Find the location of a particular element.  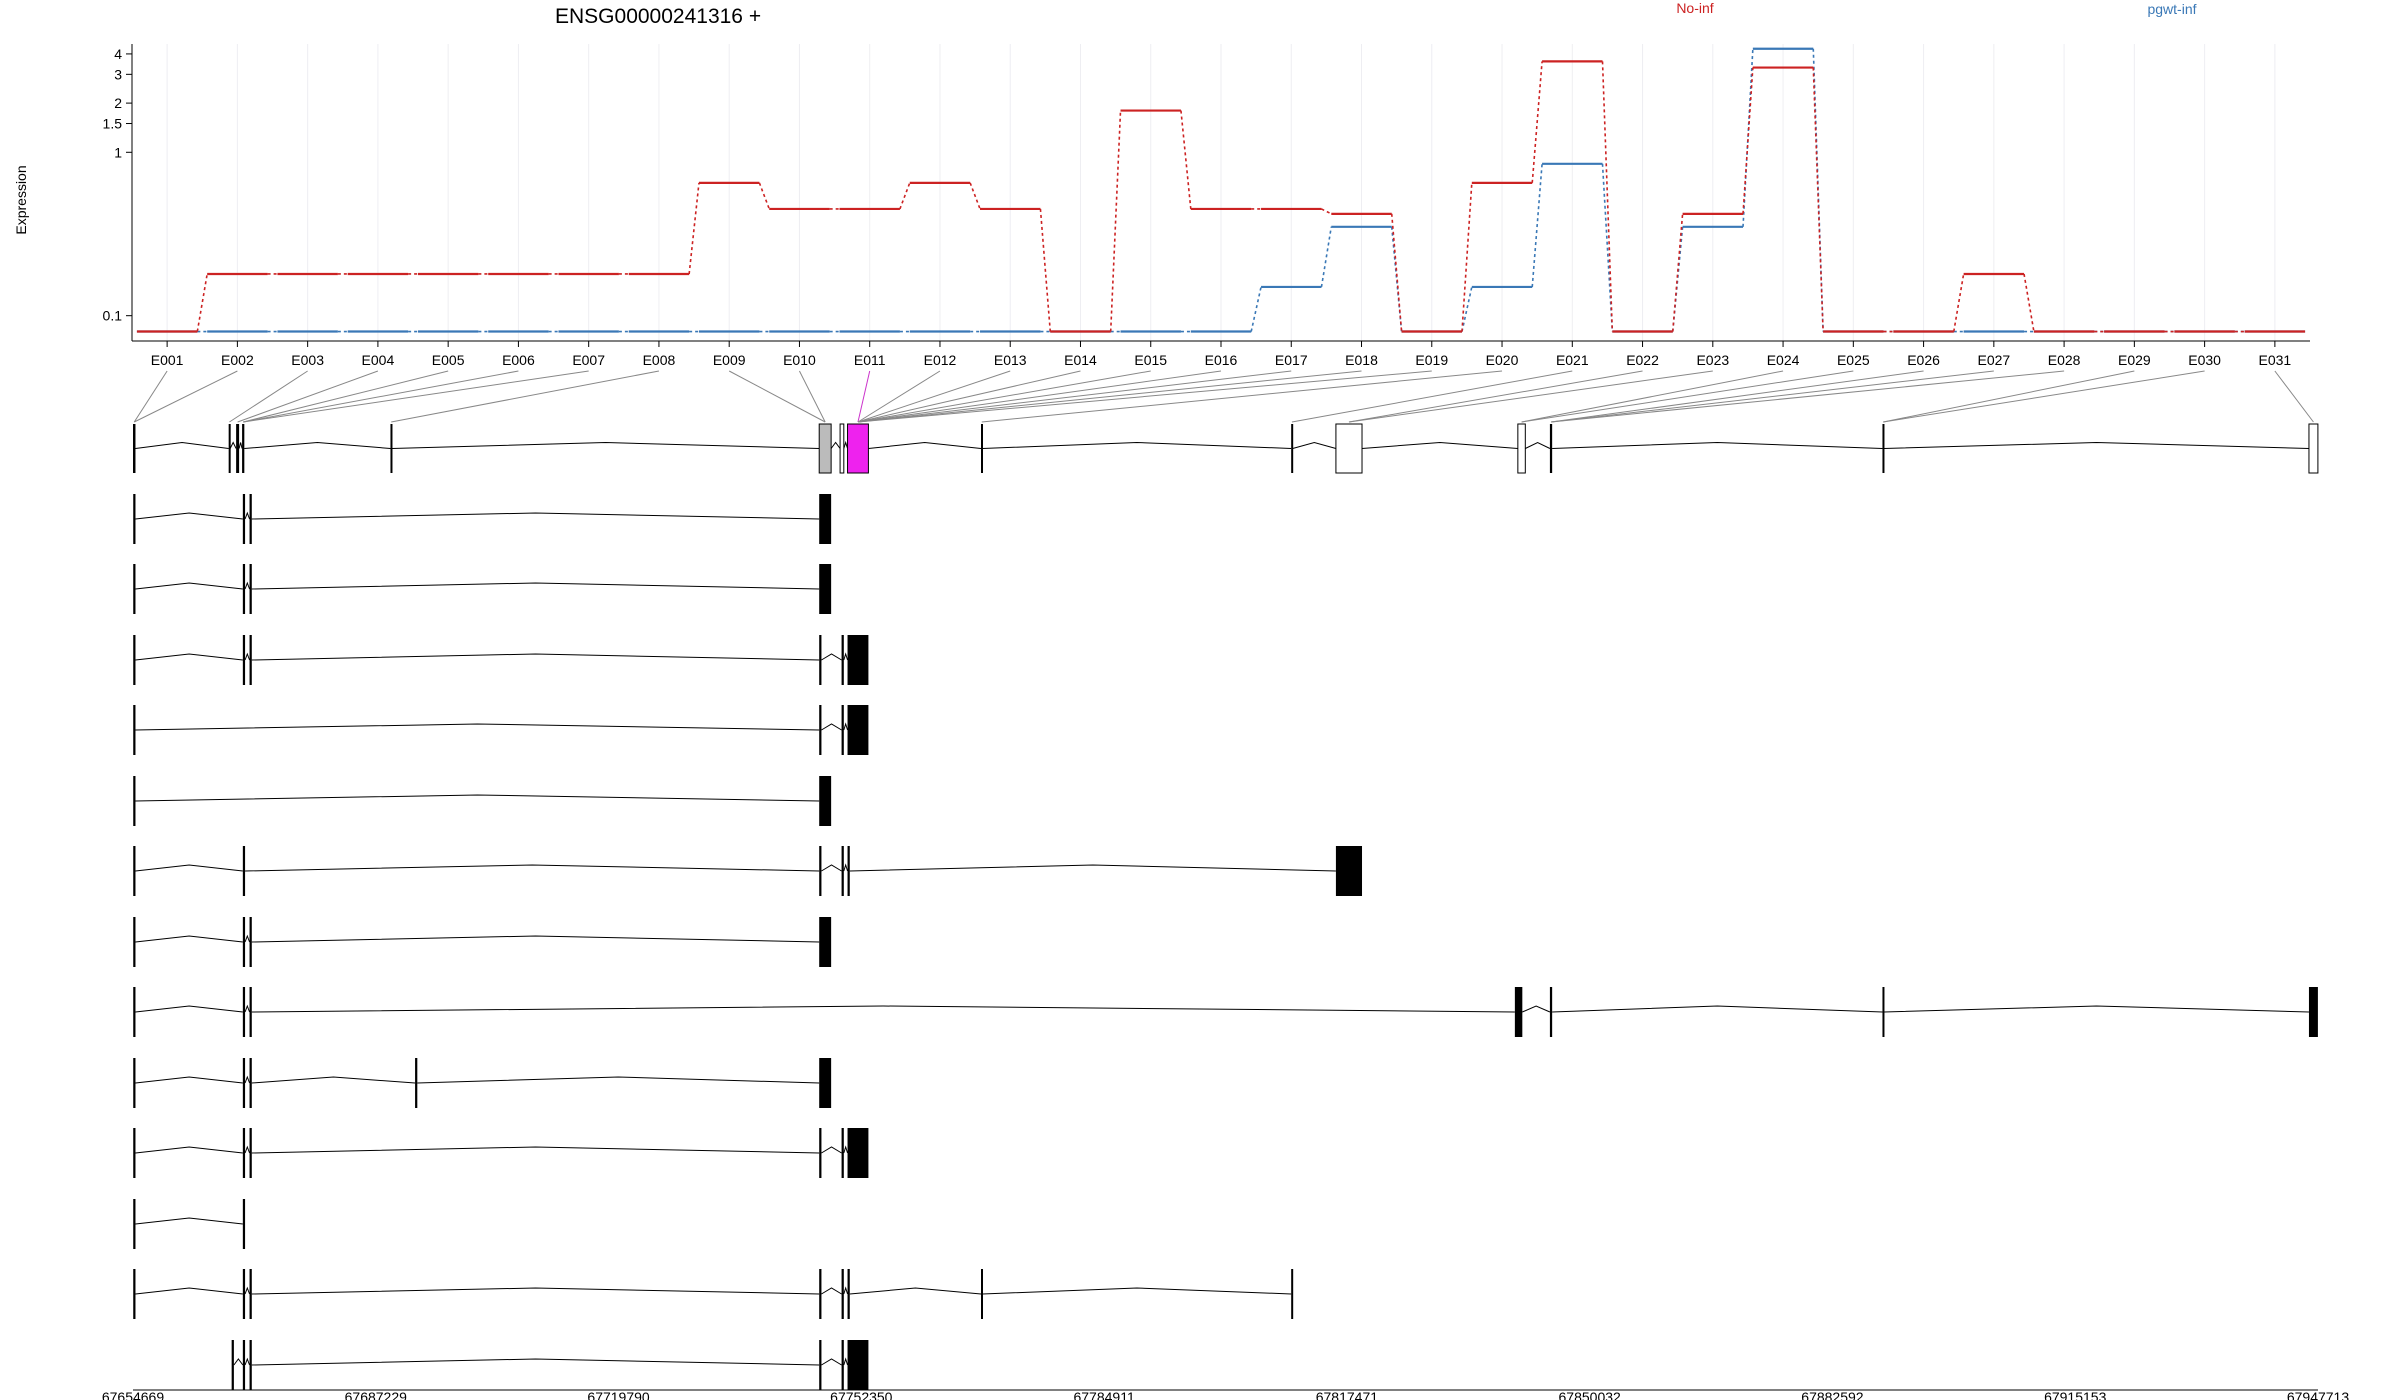

connector-E029 is located at coordinates (2009, 396).